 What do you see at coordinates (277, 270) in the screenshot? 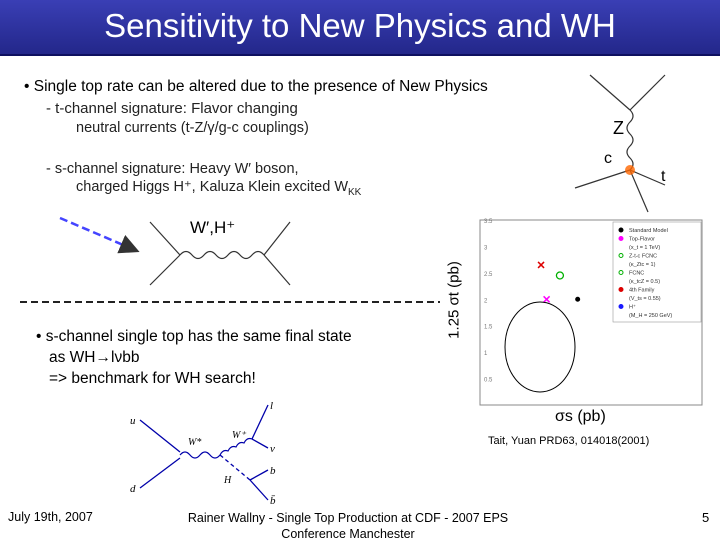
I see `schannel-b-out` at bounding box center [277, 270].